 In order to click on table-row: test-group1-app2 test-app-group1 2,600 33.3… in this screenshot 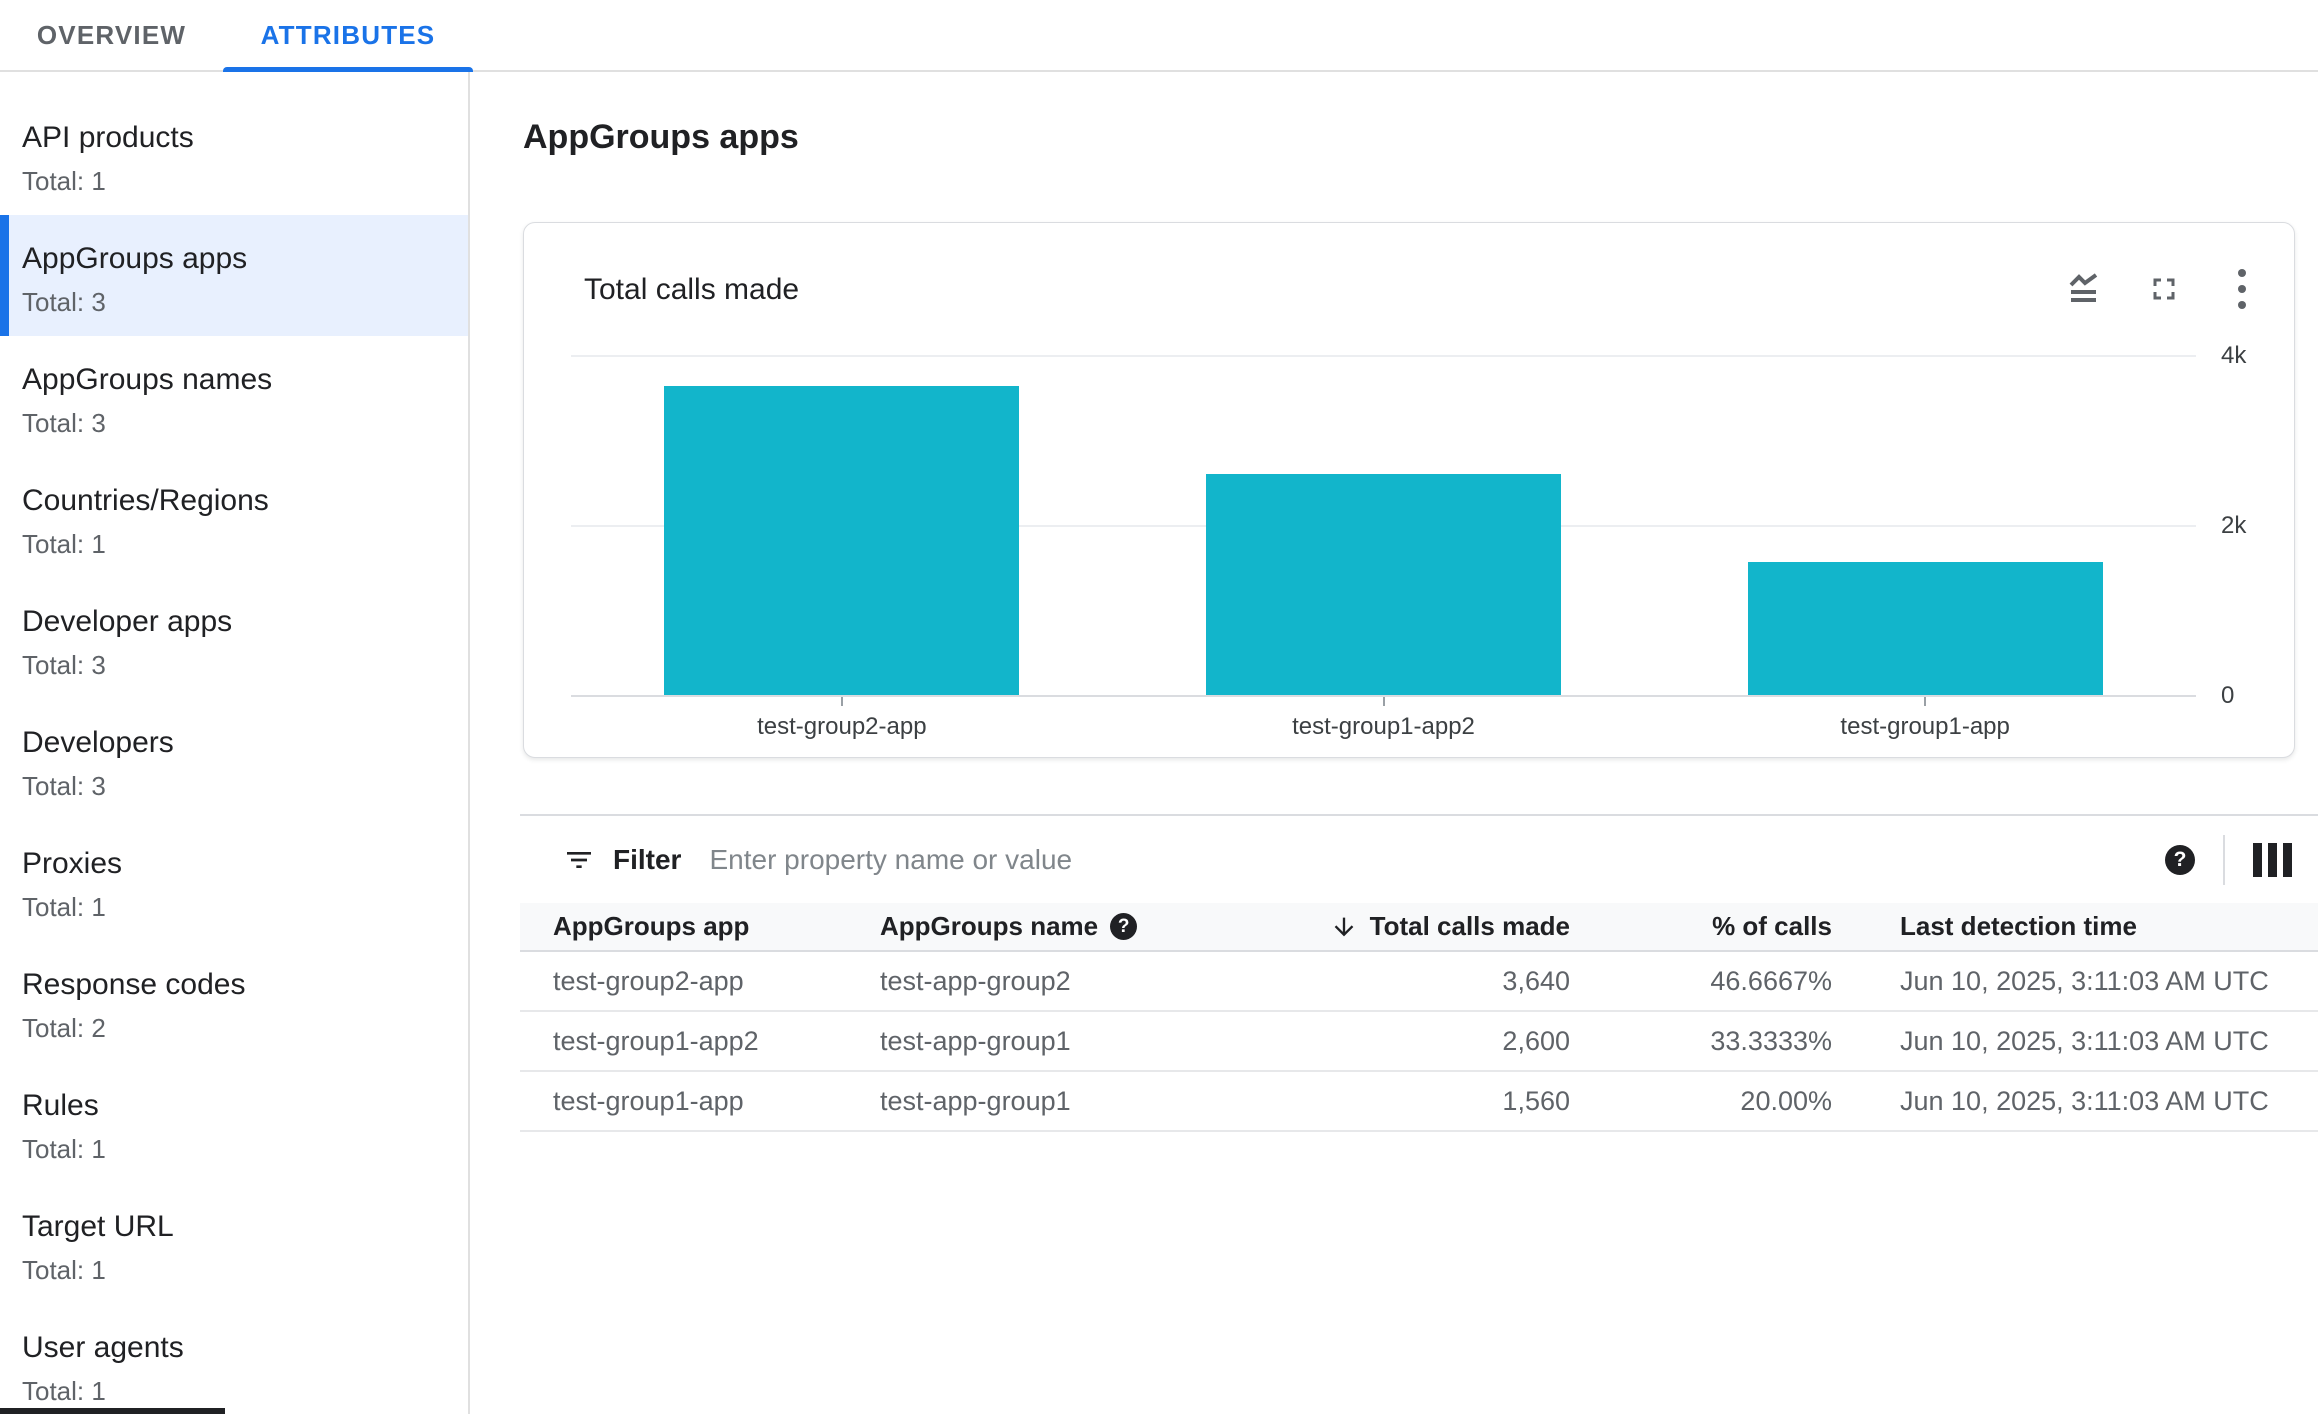, I will do `click(1419, 1042)`.